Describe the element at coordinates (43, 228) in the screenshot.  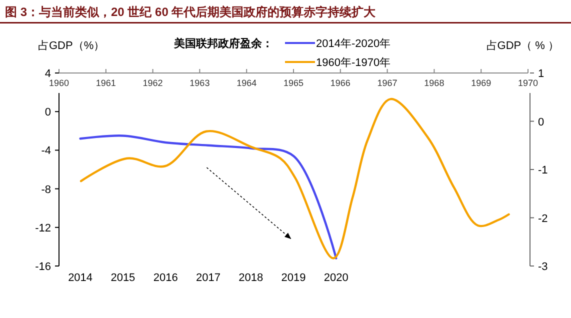
I see `y-tick-label: -12` at that location.